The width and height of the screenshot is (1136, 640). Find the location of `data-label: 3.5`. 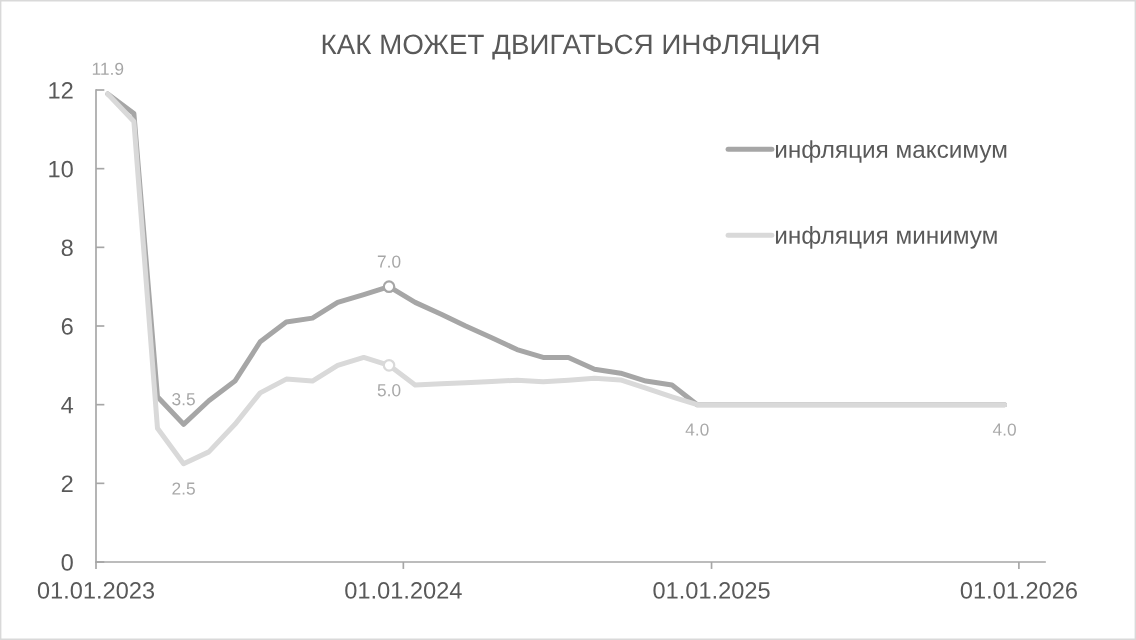

data-label: 3.5 is located at coordinates (183, 399).